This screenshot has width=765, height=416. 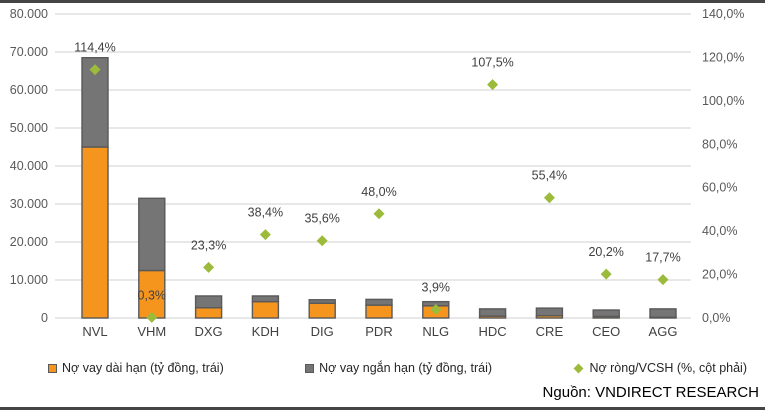 I want to click on net-debt-marker-KDH, so click(x=265, y=235).